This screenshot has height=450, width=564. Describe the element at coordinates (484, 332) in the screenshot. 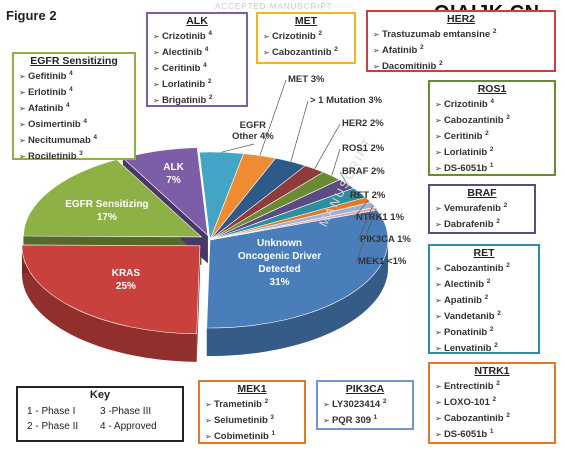

I see `drug-item: Ponatinib 2` at that location.